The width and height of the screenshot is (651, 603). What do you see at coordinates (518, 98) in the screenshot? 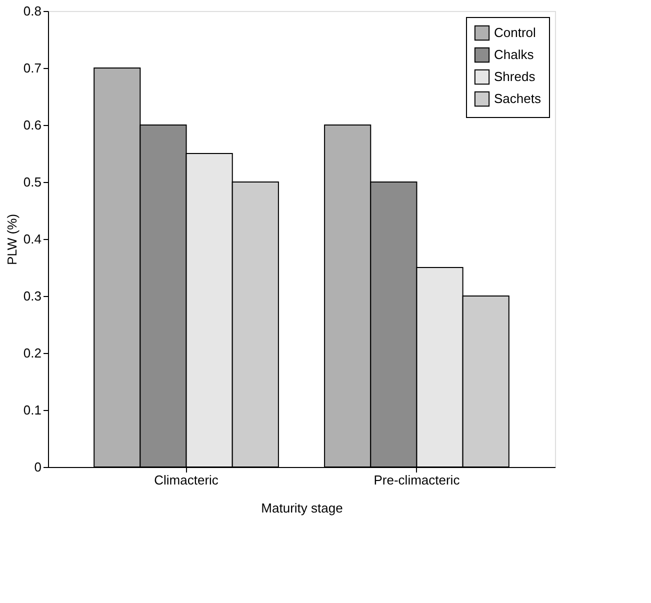
I see `legend-label: Sachets` at bounding box center [518, 98].